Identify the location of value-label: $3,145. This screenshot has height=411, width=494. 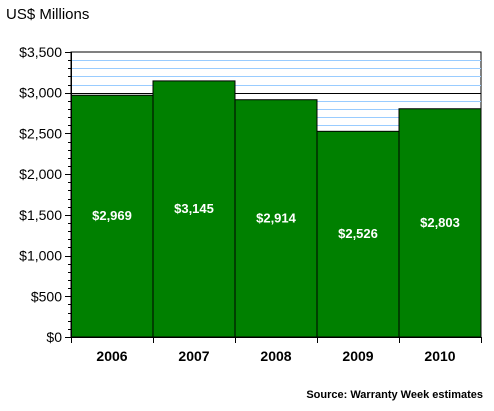
(194, 208).